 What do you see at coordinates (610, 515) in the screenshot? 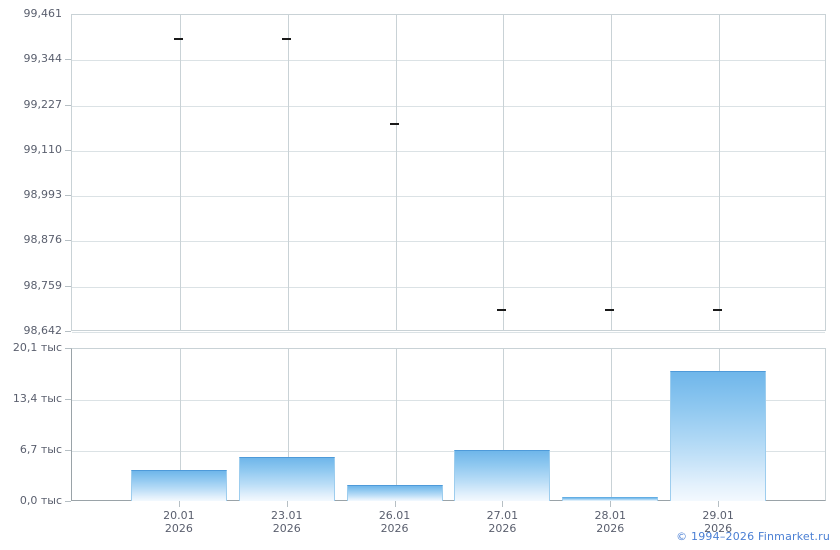
I see `x-tick-date: 28.01` at bounding box center [610, 515].